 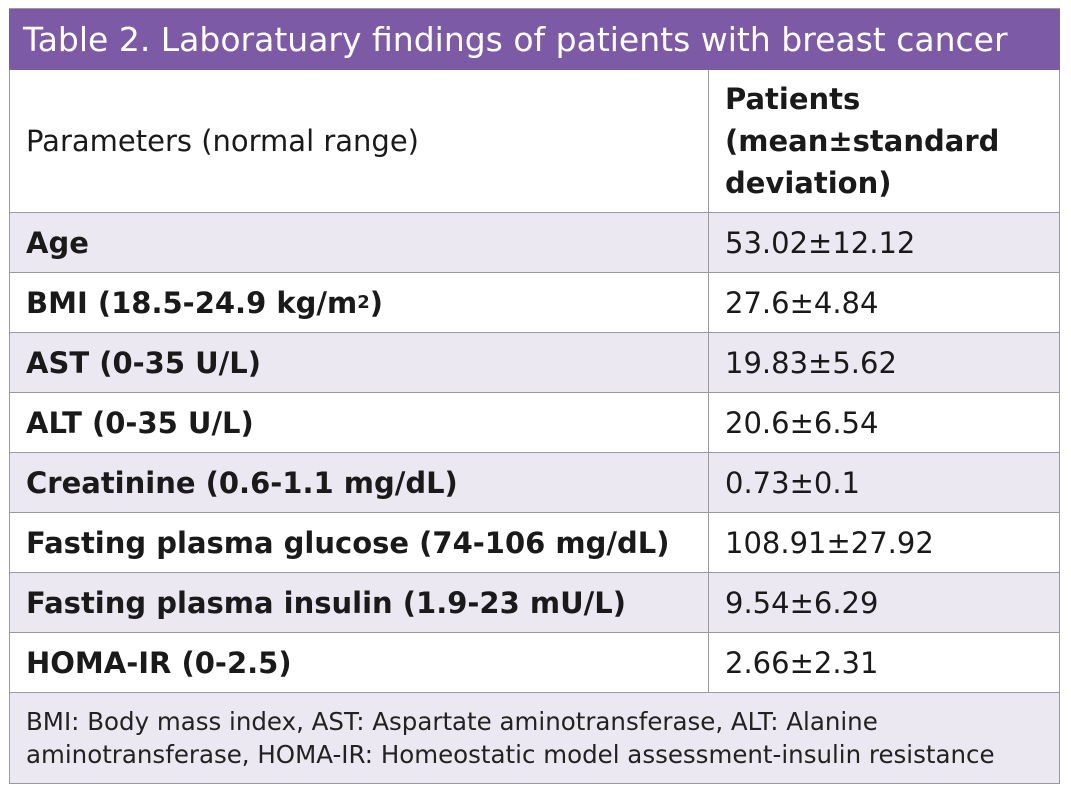 I want to click on table-row-creatinine: Creatinine (0.6-1.1 mg/dL) 0.73±0.1, so click(x=534, y=483).